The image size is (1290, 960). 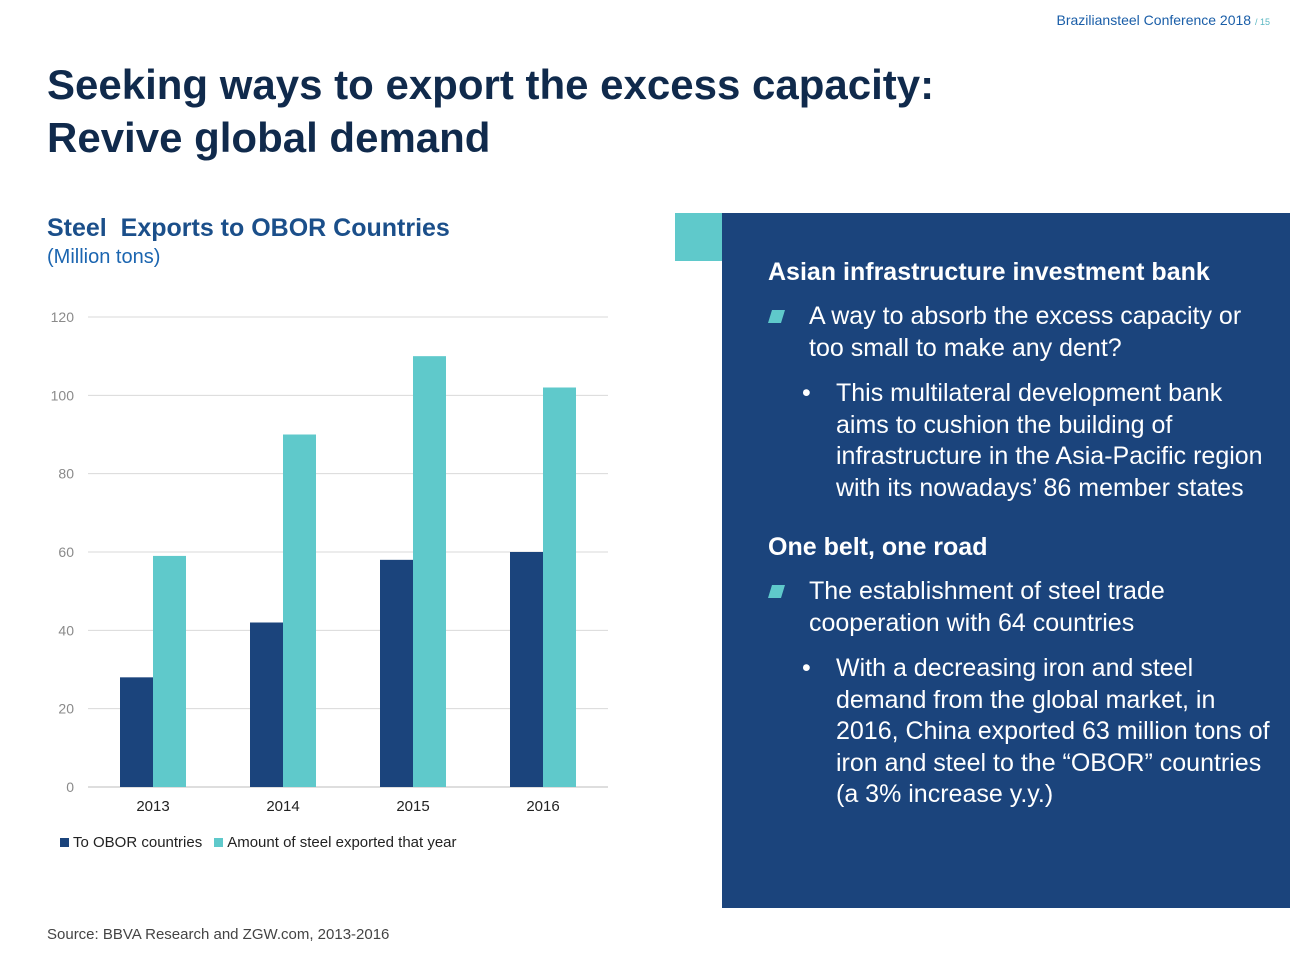 I want to click on legend-label-total: Amount of steel exported that year, so click(x=342, y=842).